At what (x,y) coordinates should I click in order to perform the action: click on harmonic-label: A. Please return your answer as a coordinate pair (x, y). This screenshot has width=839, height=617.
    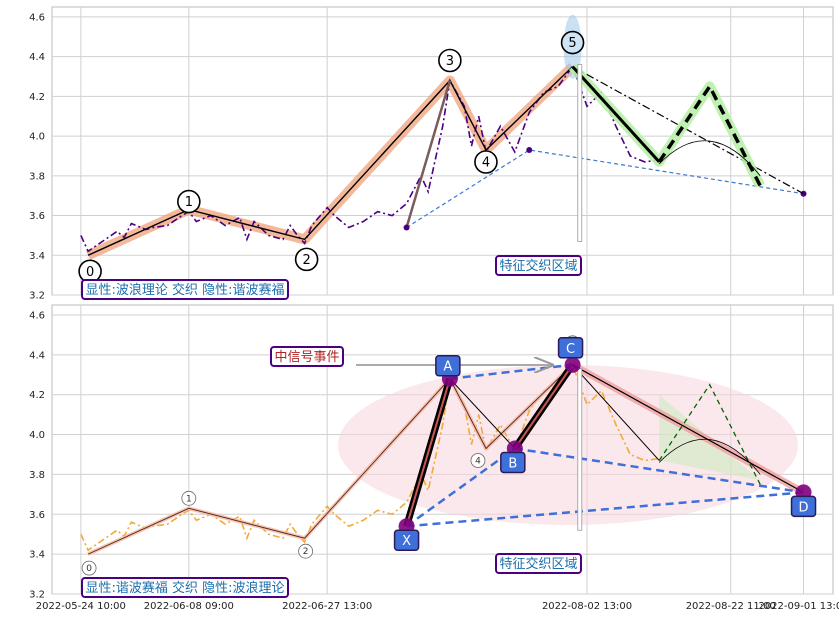
    Looking at the image, I should click on (447, 367).